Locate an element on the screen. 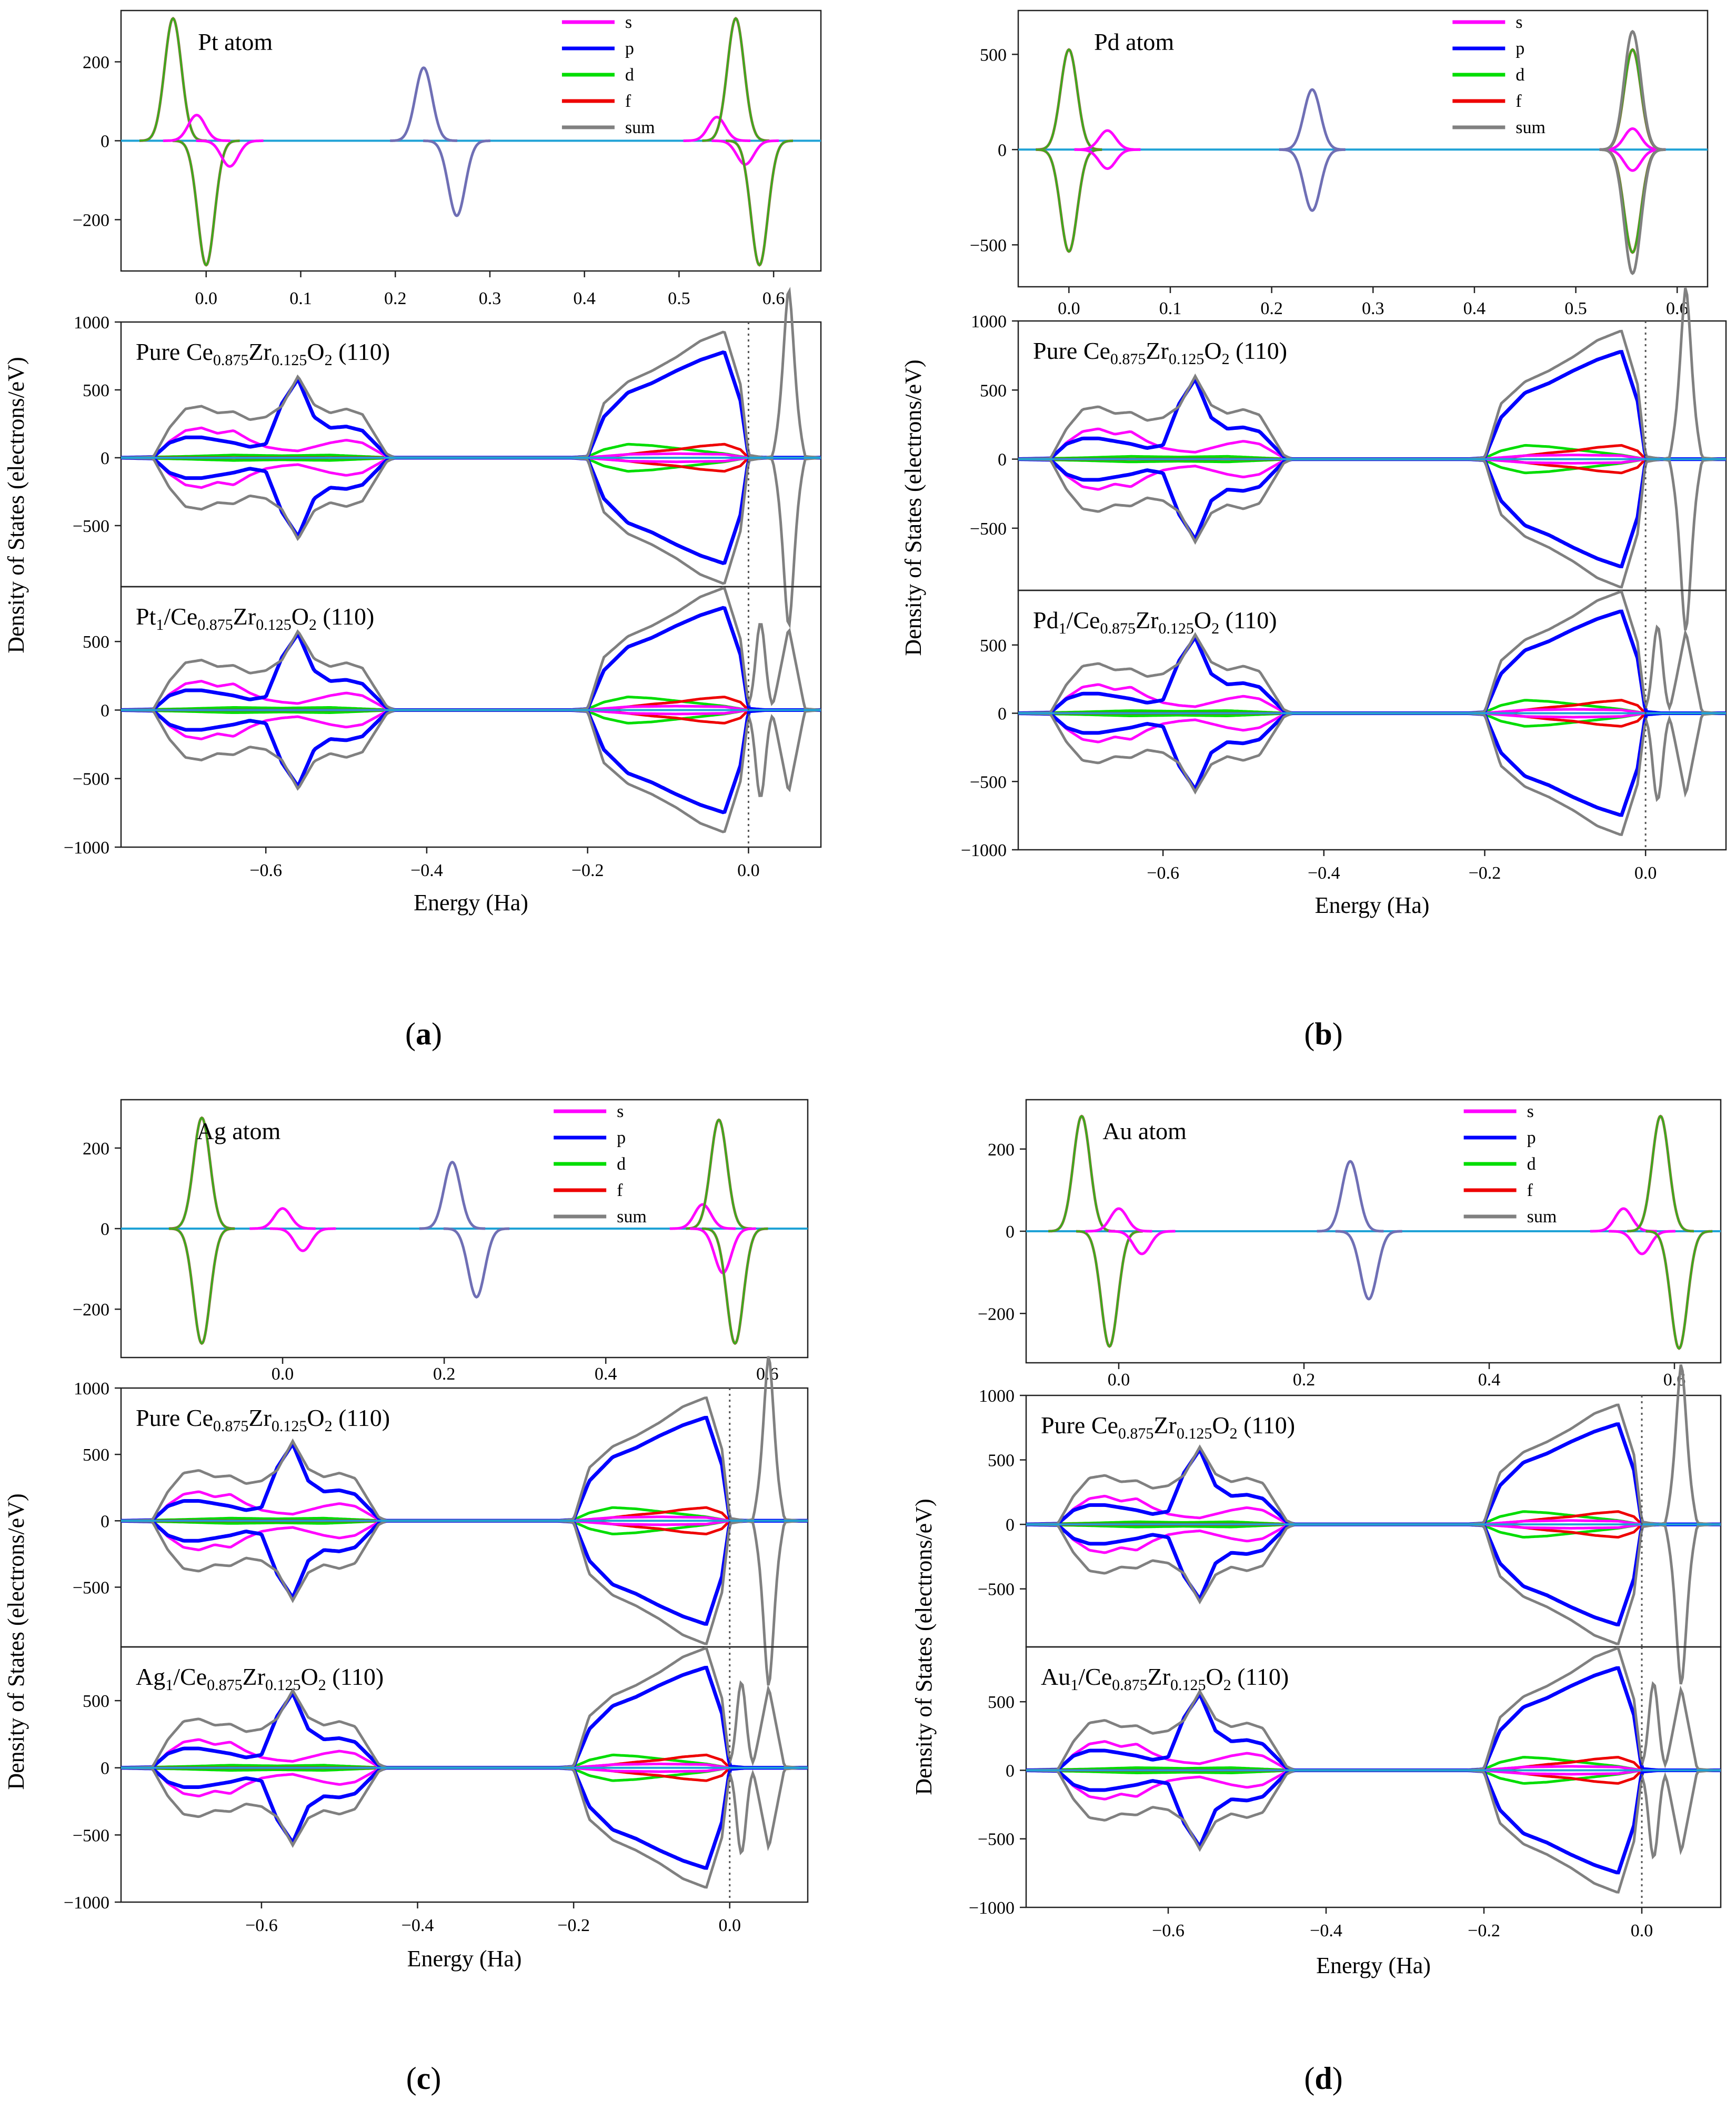  slab-title: Pure Ce0.875Zr0.125O2 (110) is located at coordinates (263, 1419).